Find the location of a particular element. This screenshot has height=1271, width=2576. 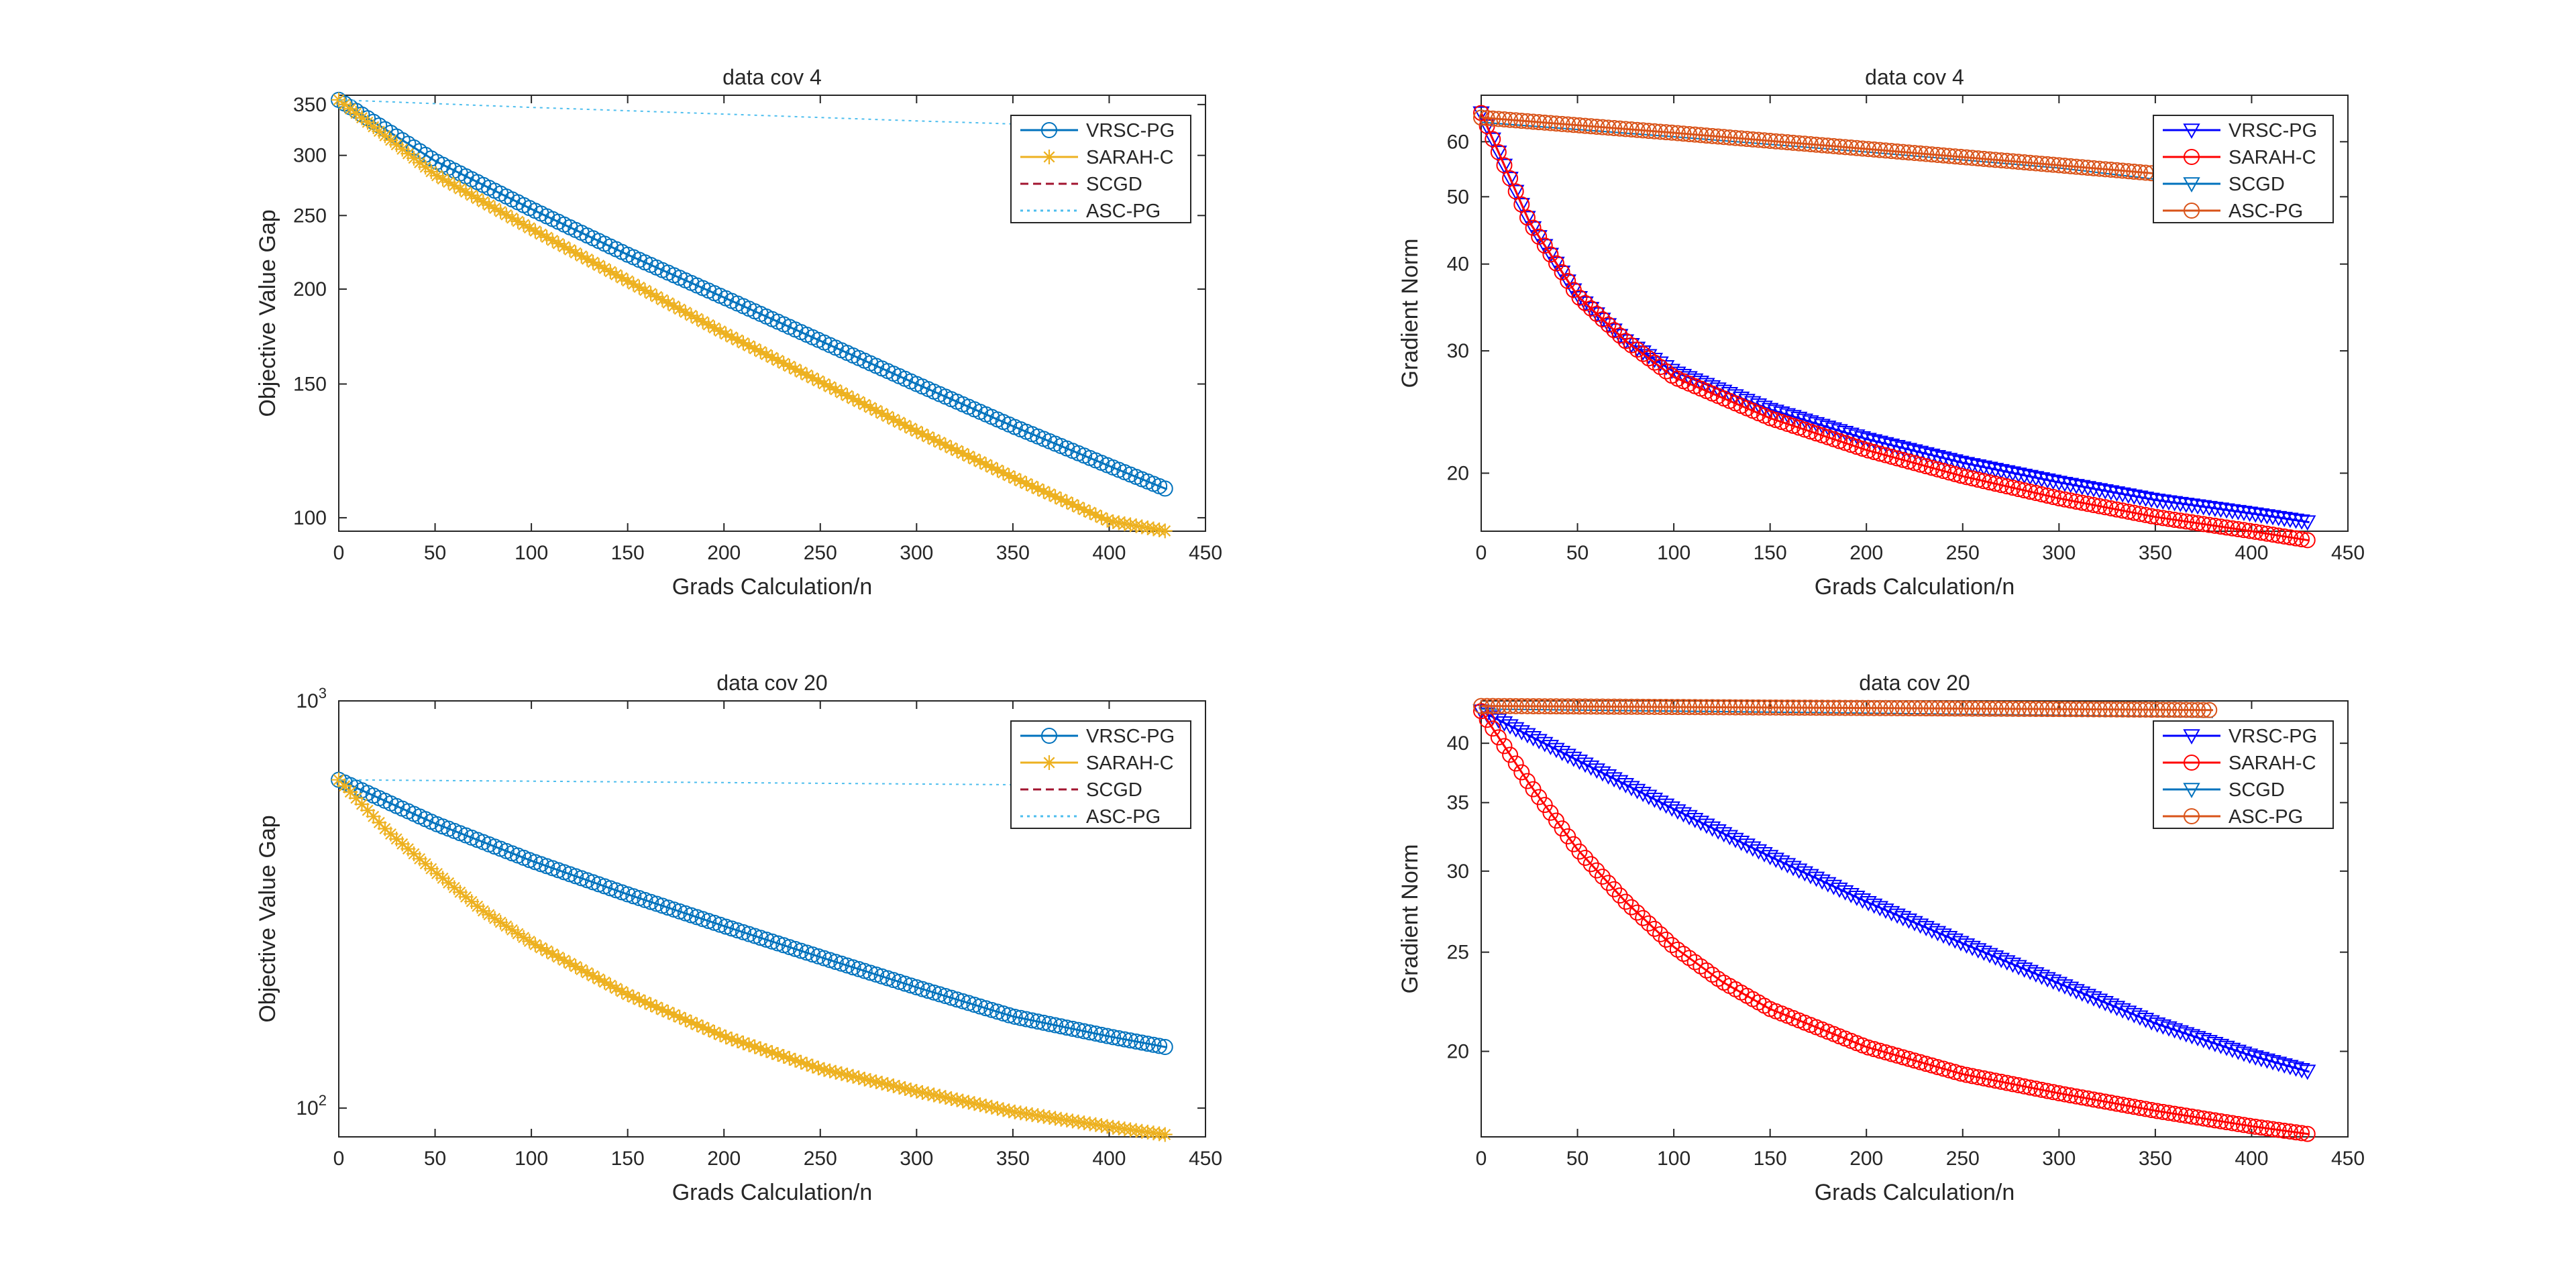

series-sarah-c is located at coordinates (752, 315).